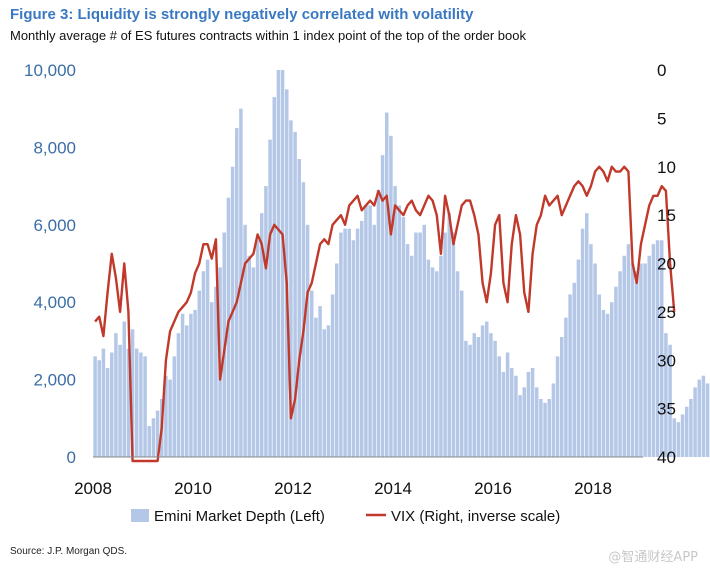  I want to click on right-tick-label: 15, so click(666, 215).